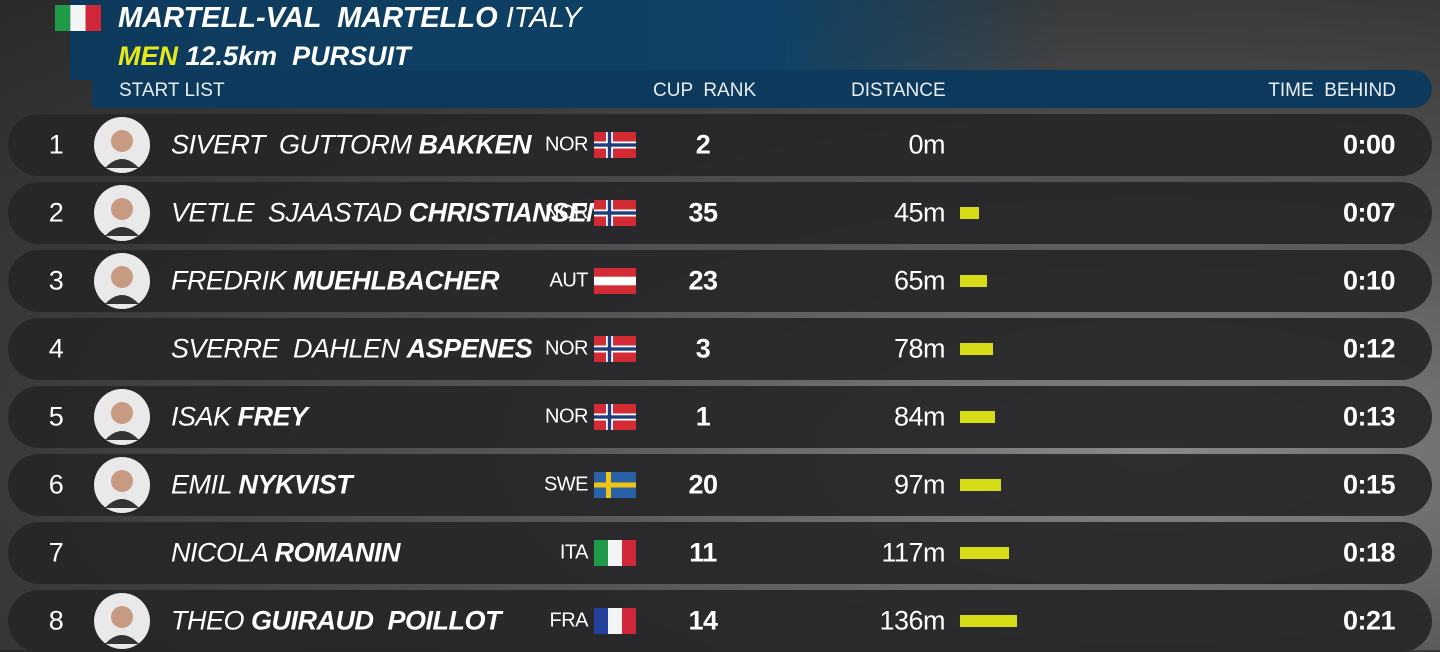 Image resolution: width=1440 pixels, height=652 pixels. What do you see at coordinates (475, 144) in the screenshot?
I see `last-name: BAKKEN` at bounding box center [475, 144].